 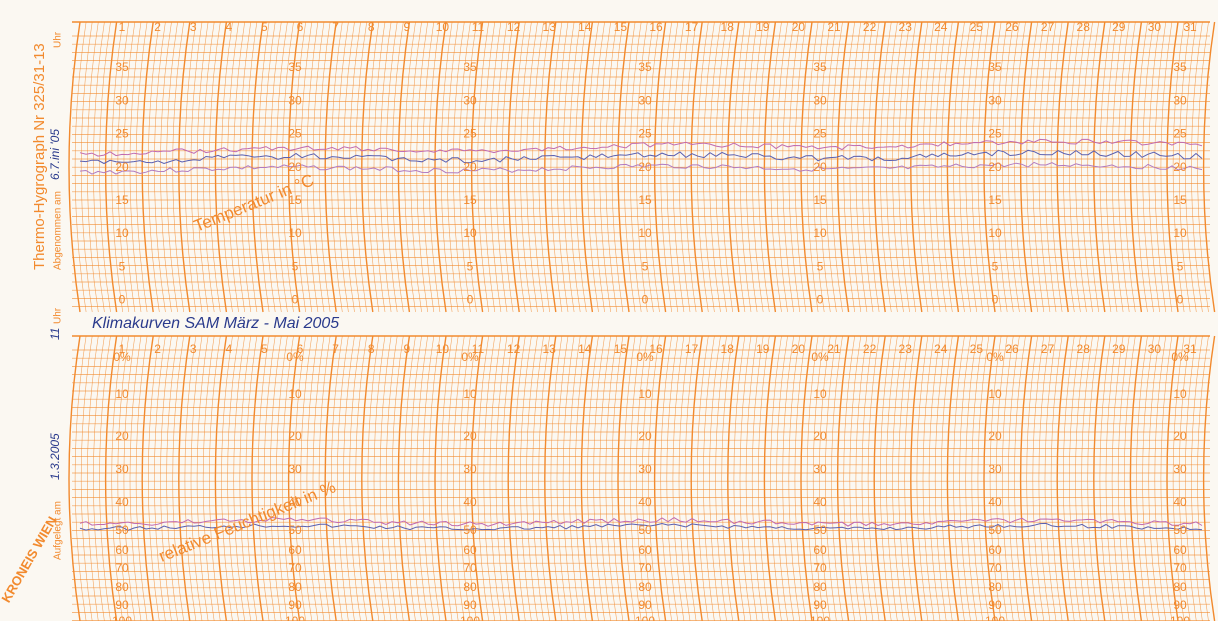 What do you see at coordinates (264, 27) in the screenshot?
I see `day-number: 5` at bounding box center [264, 27].